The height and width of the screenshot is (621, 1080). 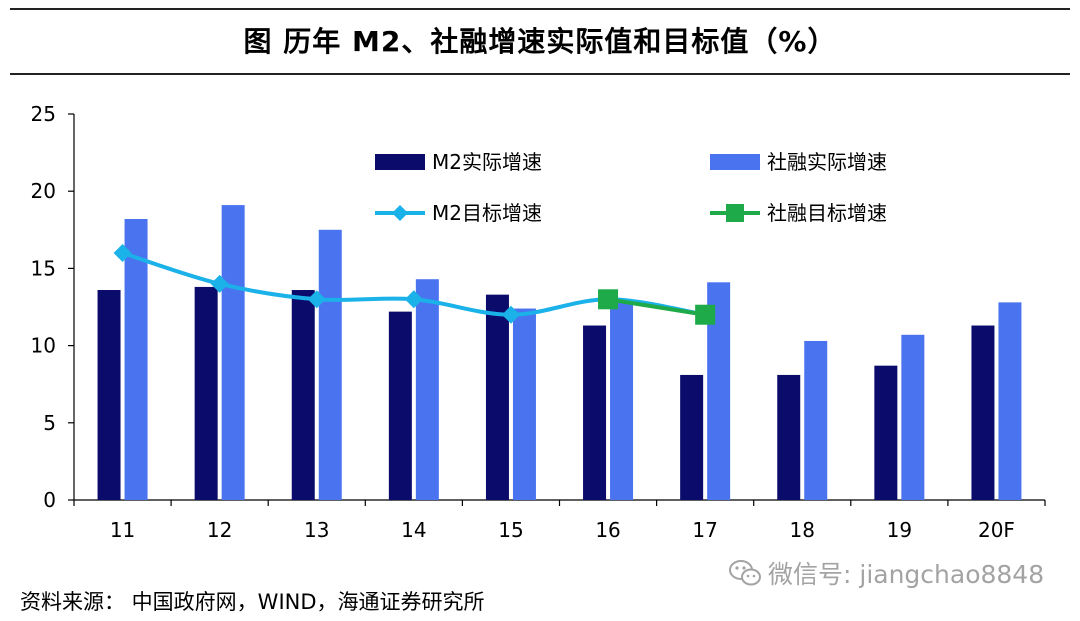 What do you see at coordinates (252, 602) in the screenshot?
I see `source-note: 资料来源： 中国政府网，WIND，海通证券研究所` at bounding box center [252, 602].